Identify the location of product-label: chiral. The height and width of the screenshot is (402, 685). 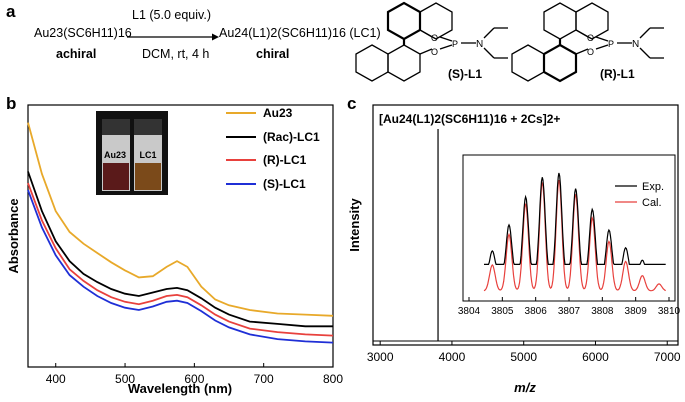
(273, 54).